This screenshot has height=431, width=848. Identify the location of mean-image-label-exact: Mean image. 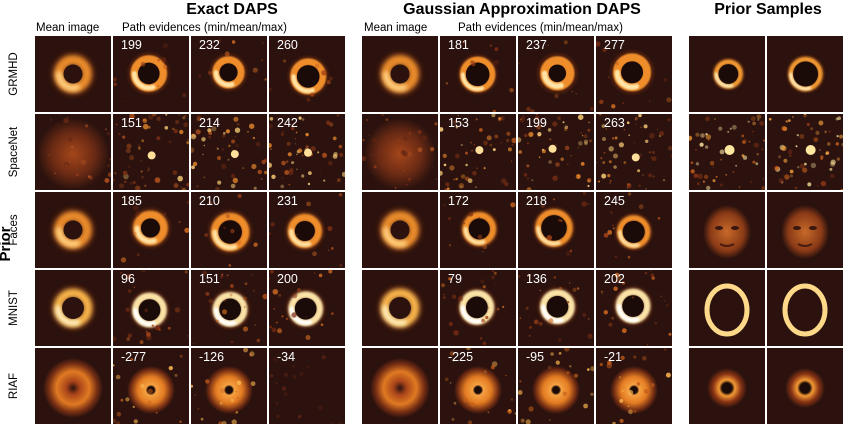
(68, 28).